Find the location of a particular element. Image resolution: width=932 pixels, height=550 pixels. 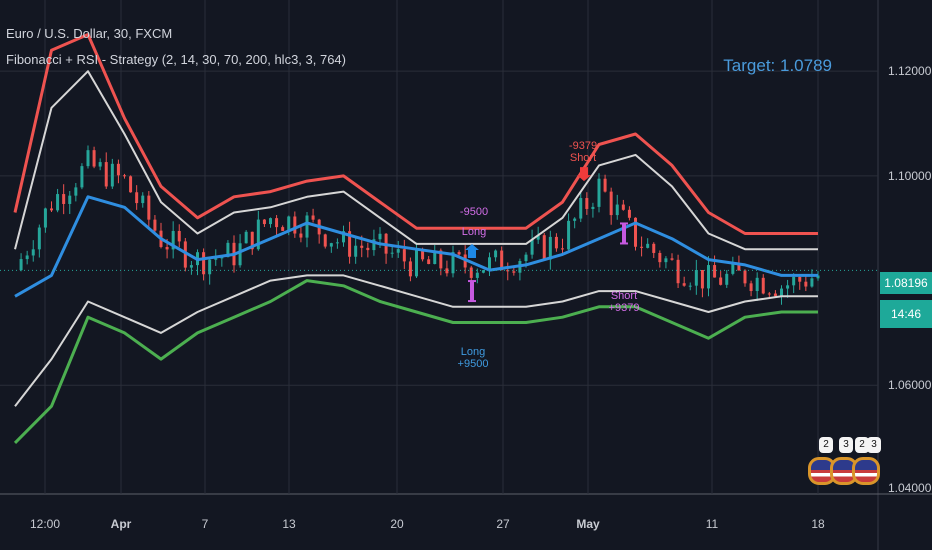

short-entry-value: -9379 is located at coordinates (583, 146).